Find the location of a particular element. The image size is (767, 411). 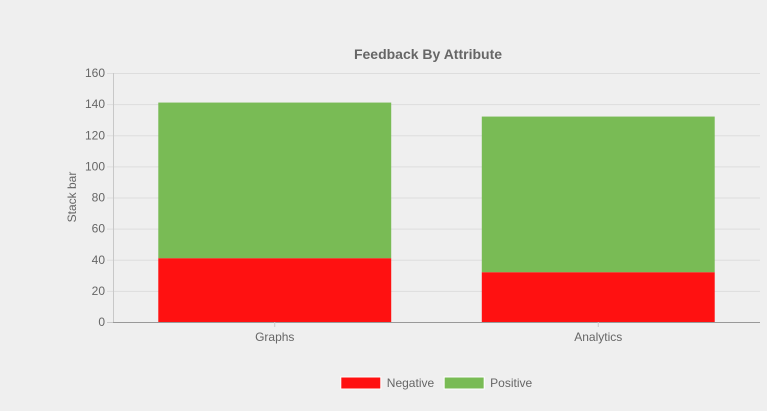

legend: Negative Positive is located at coordinates (436, 383).